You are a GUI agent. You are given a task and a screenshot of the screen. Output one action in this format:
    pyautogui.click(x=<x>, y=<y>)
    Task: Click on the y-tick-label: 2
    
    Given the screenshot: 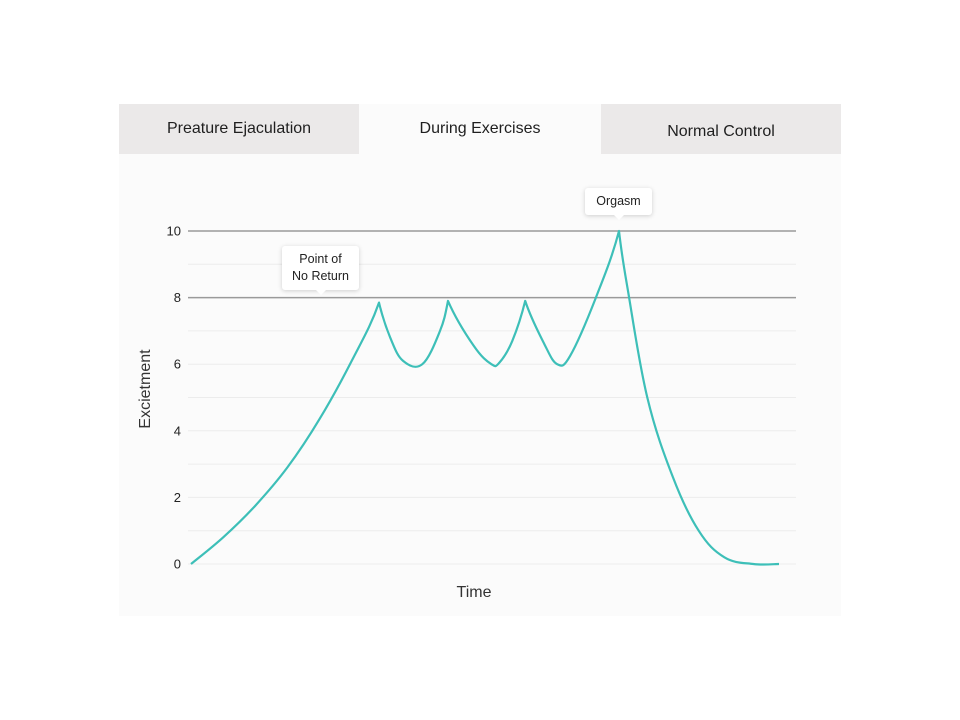 What is the action you would take?
    pyautogui.click(x=177, y=497)
    